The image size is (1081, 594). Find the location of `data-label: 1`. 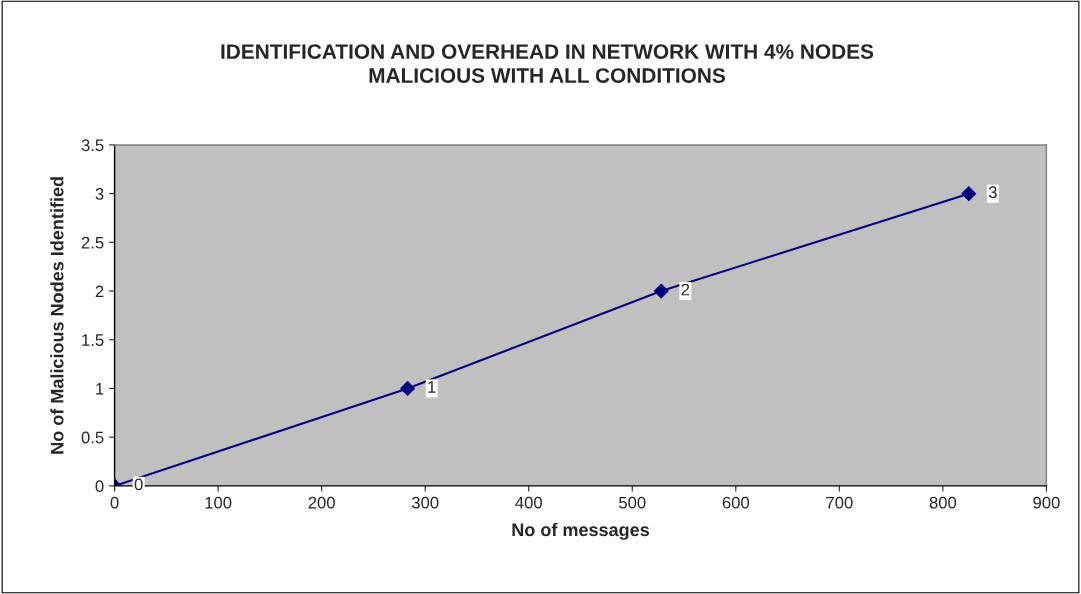

data-label: 1 is located at coordinates (432, 387).